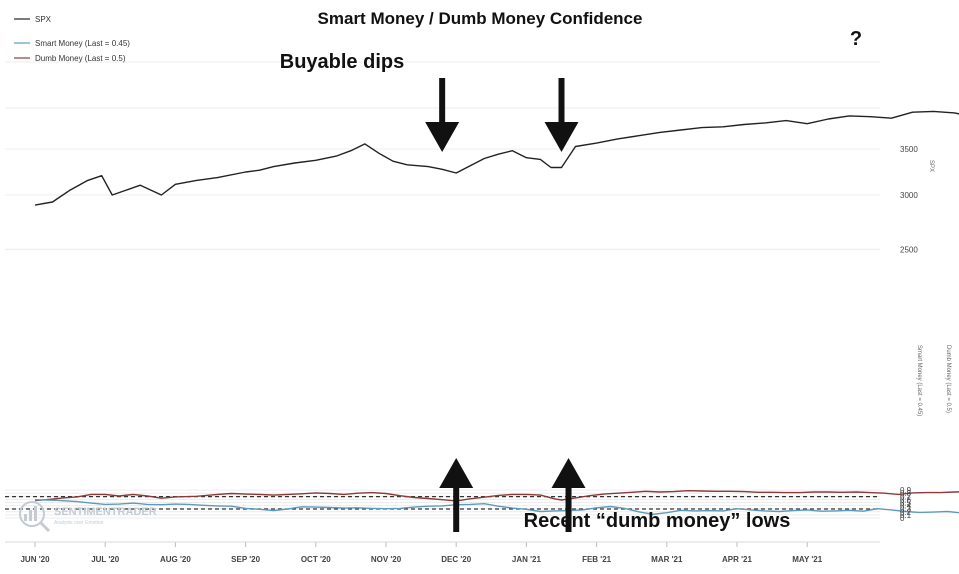 Image resolution: width=959 pixels, height=574 pixels. I want to click on confidence-tick-label: 0.7, so click(906, 496).